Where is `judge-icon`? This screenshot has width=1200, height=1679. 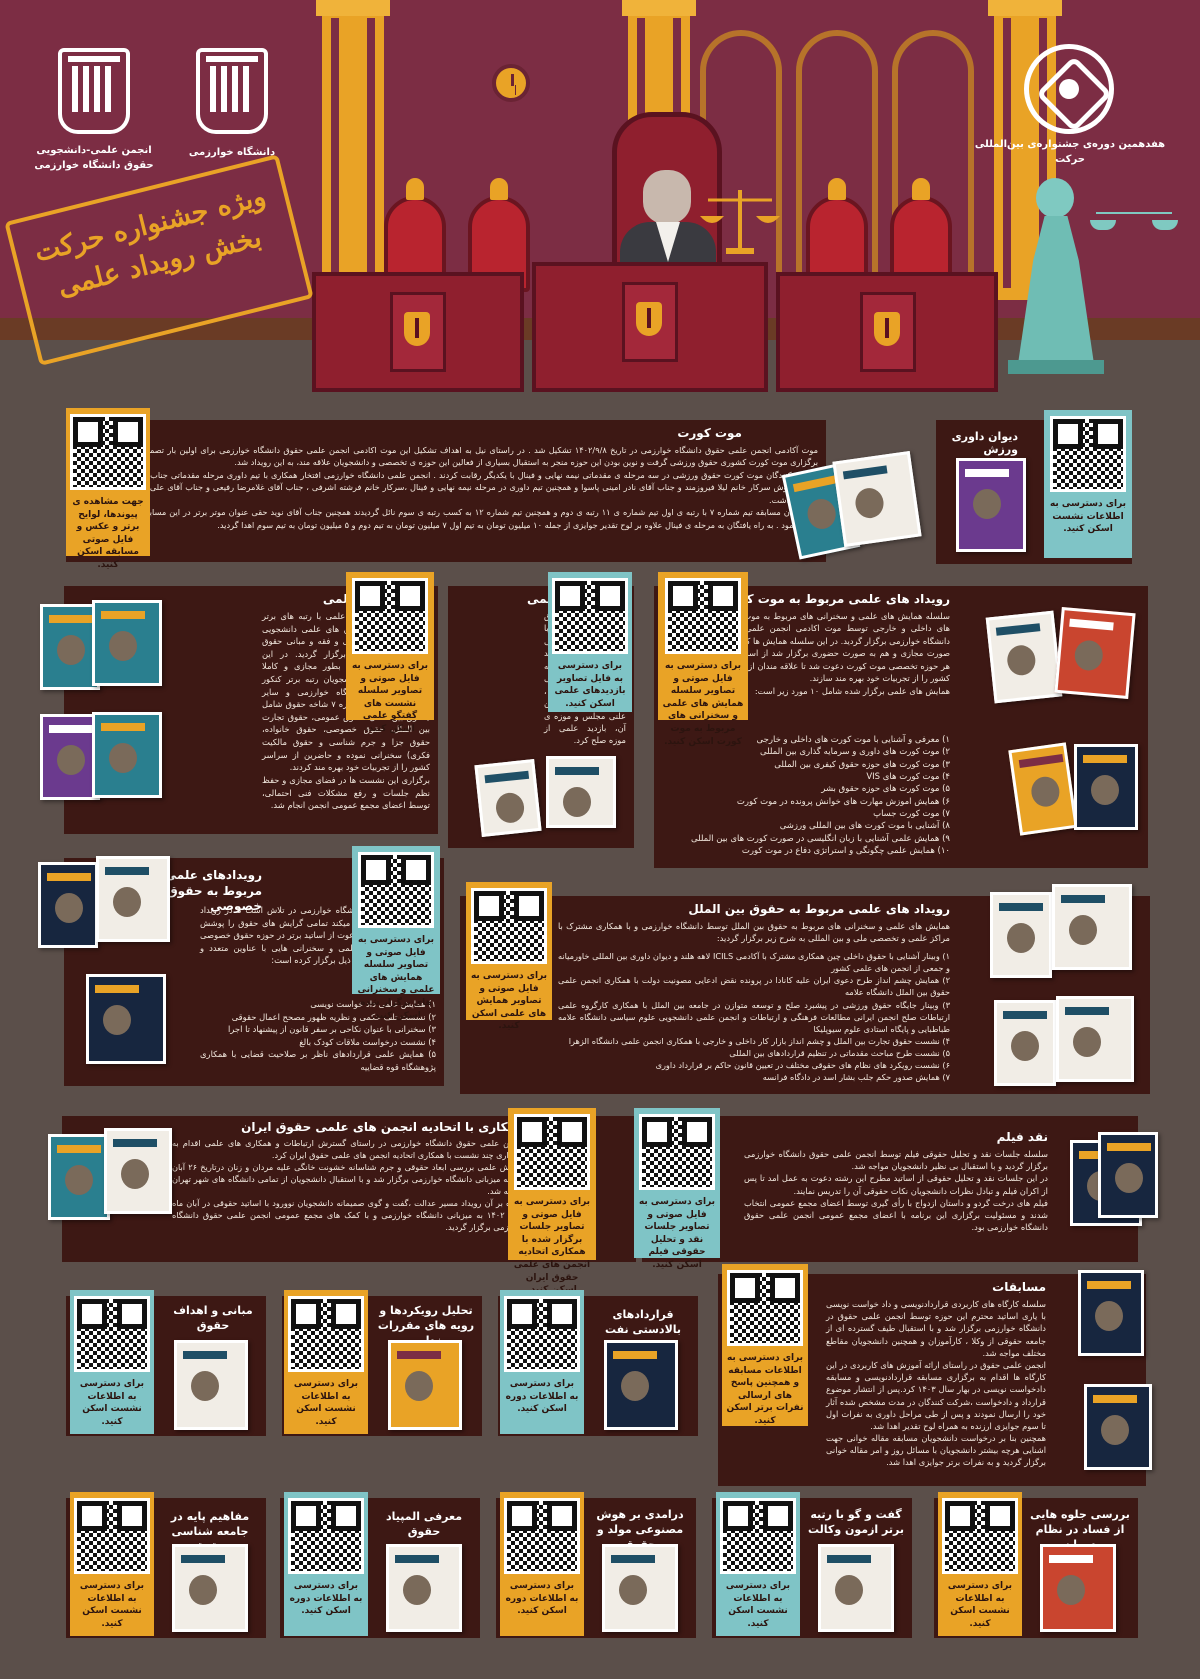 judge-icon is located at coordinates (667, 197).